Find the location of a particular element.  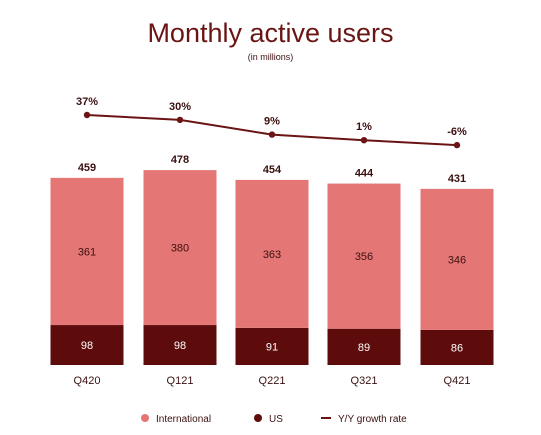

legend-label-international: International is located at coordinates (183, 419).